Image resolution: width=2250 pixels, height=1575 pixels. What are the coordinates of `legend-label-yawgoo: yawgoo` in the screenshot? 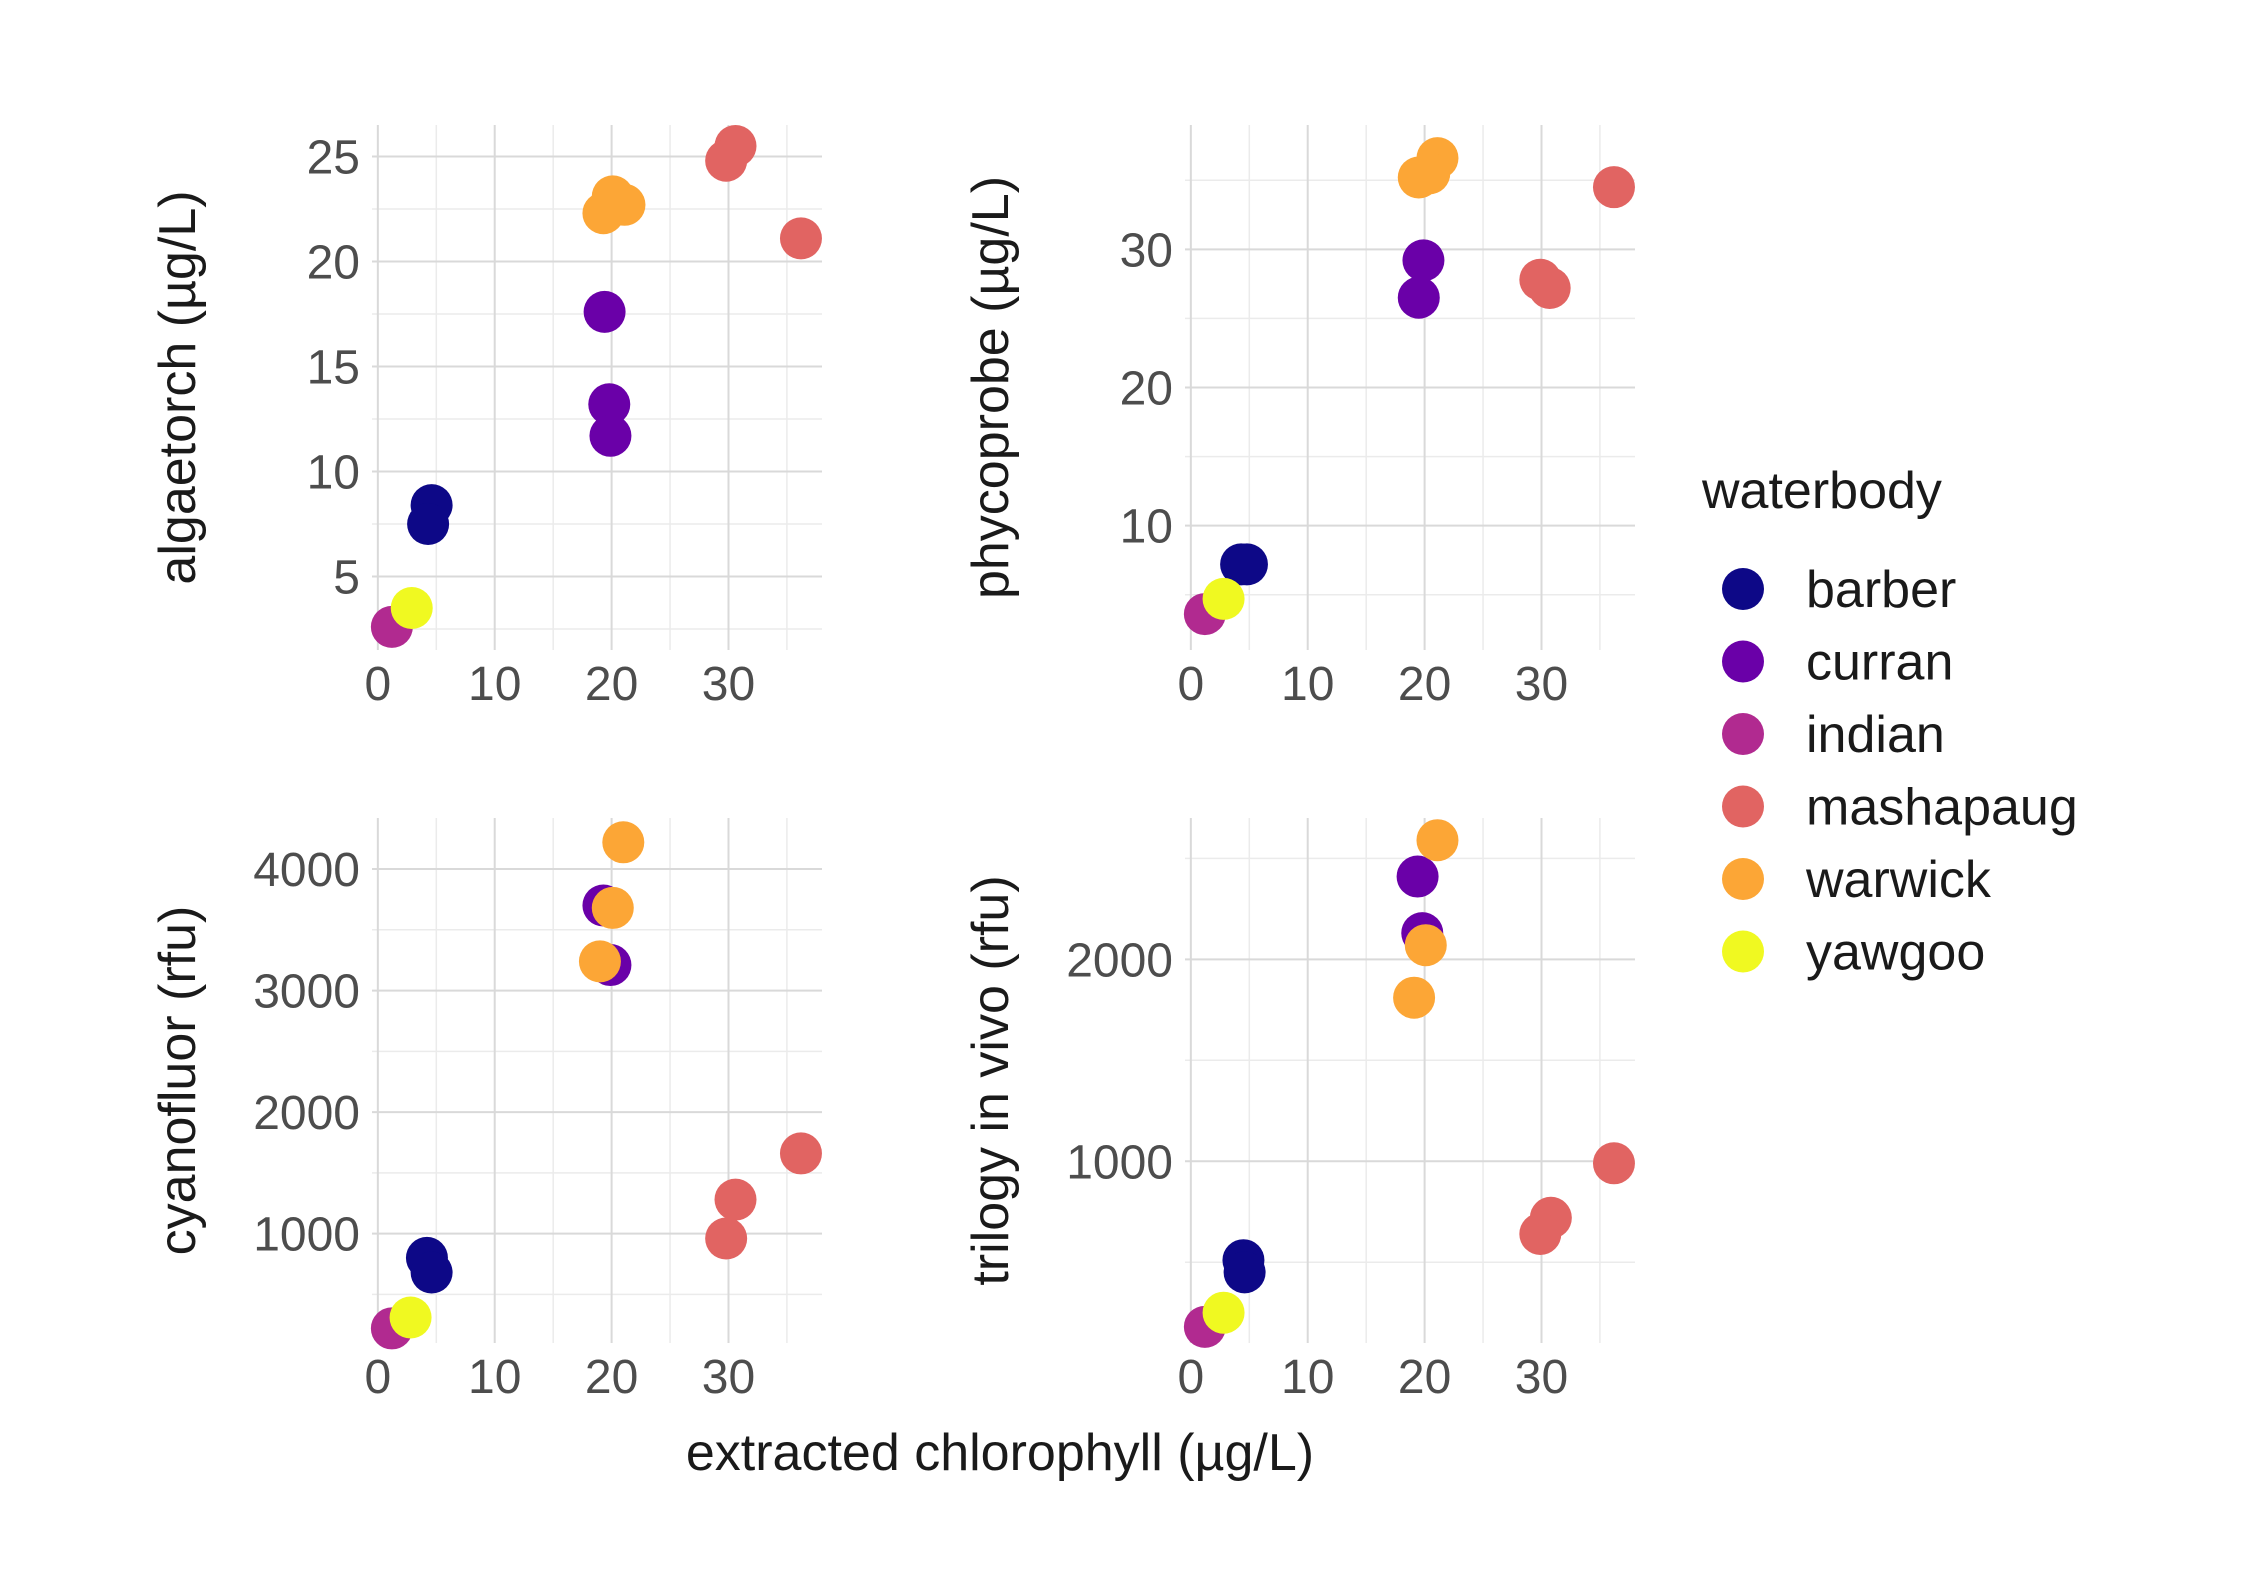 It's located at (1895, 953).